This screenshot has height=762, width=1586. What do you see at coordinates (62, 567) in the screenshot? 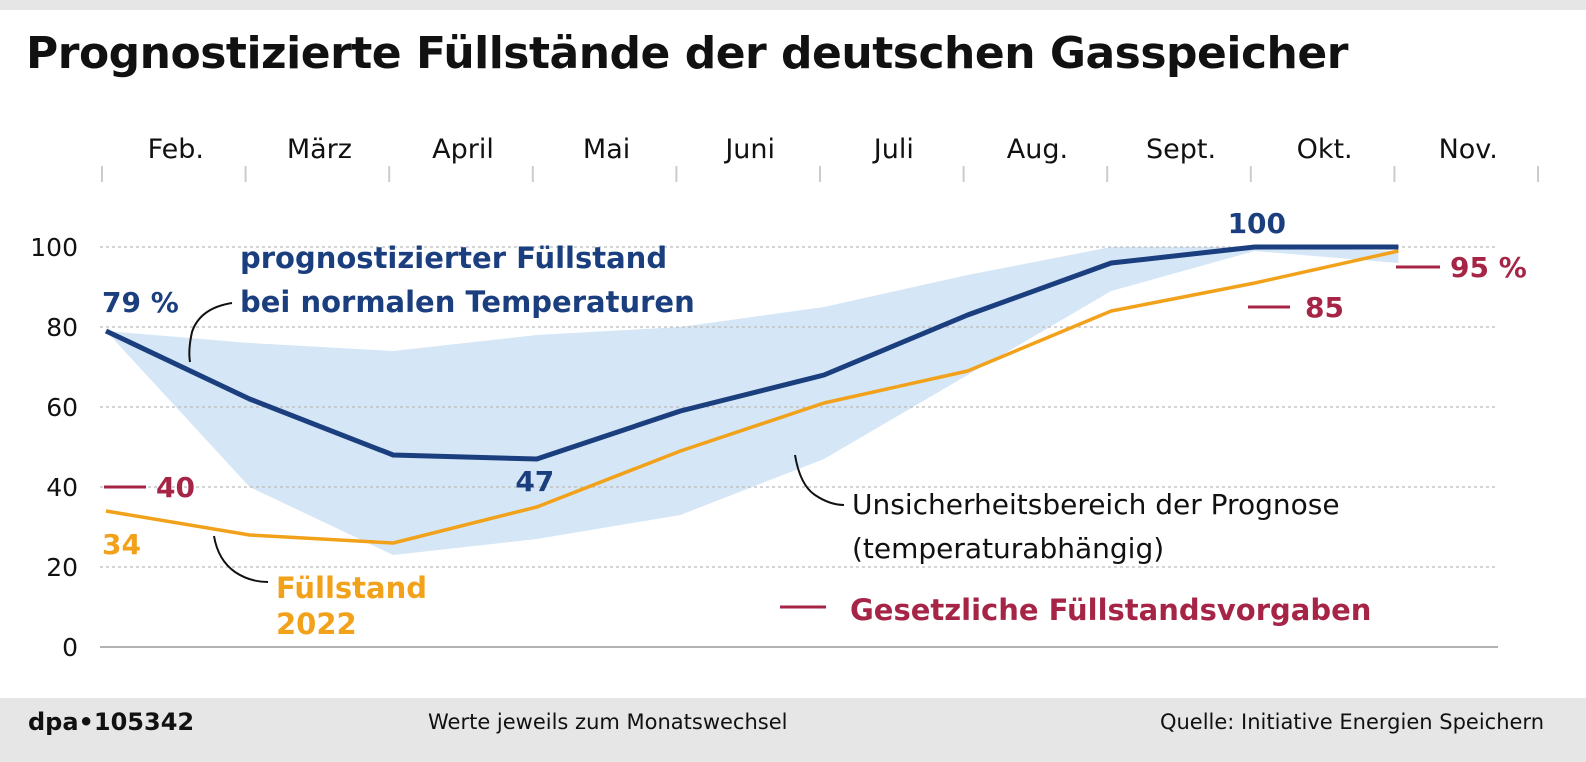
I see `y-tick-label: 20` at bounding box center [62, 567].